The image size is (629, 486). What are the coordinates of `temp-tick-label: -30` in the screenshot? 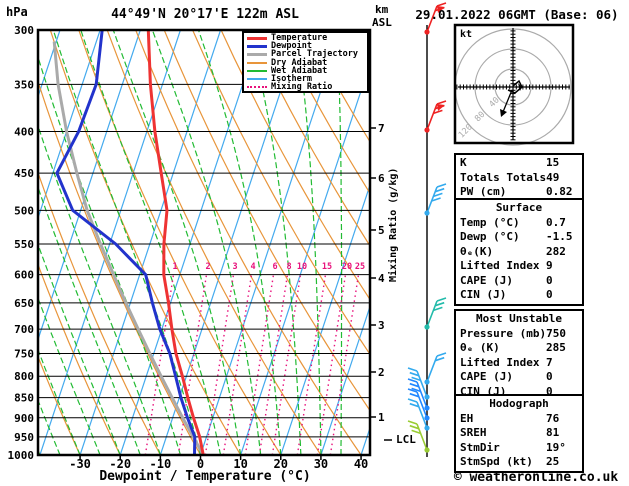 It's located at (80, 464).